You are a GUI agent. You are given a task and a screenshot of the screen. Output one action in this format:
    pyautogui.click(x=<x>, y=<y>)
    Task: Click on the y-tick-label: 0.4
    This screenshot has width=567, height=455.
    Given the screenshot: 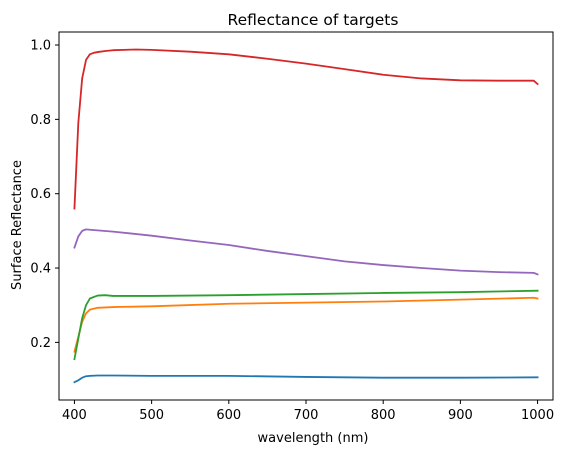 What is the action you would take?
    pyautogui.click(x=40, y=269)
    